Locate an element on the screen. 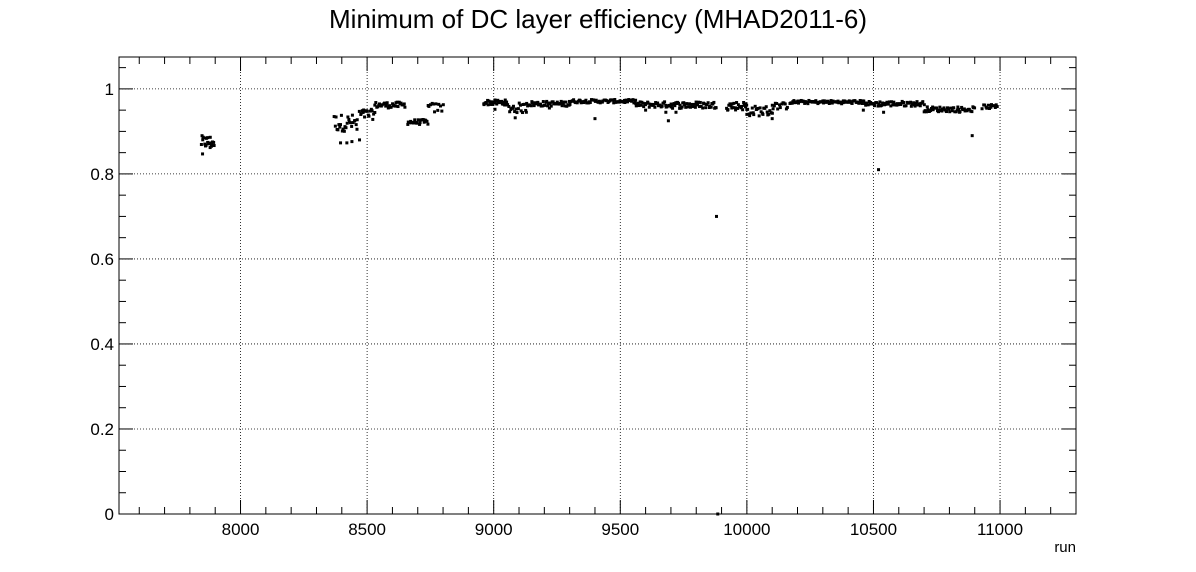 This screenshot has width=1196, height=572. y-tick-label: 1 is located at coordinates (109, 89).